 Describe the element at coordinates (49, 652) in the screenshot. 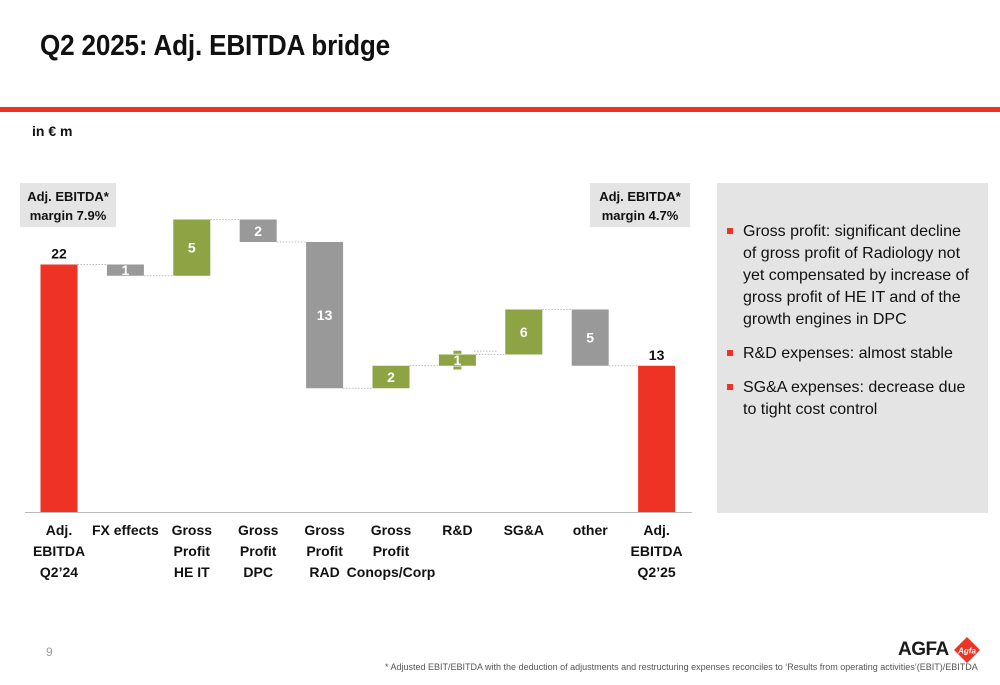

I see `page-number: 9` at that location.